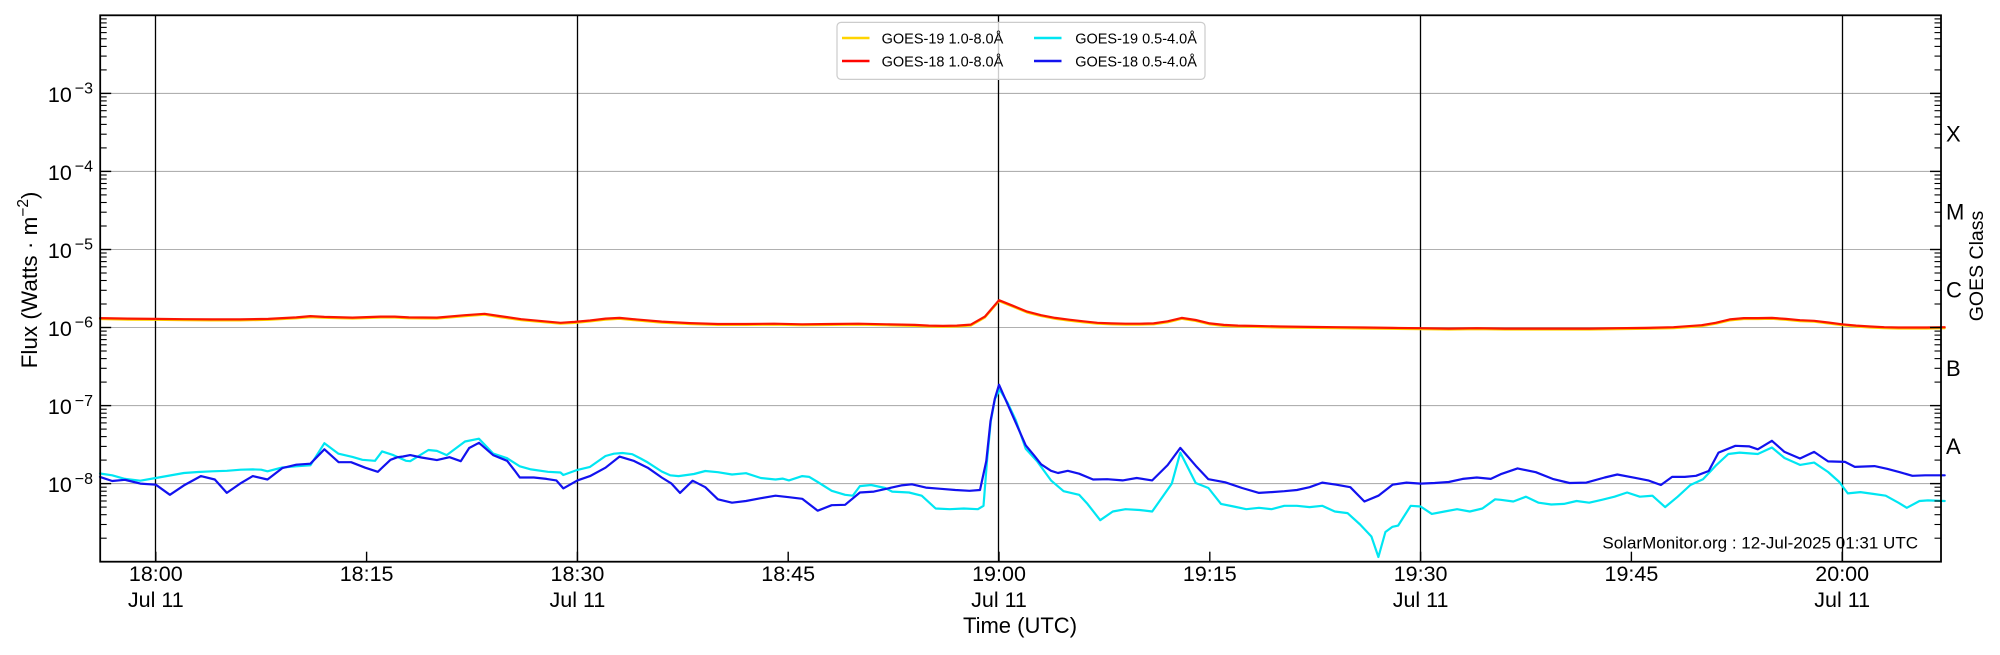 This screenshot has height=655, width=2000. What do you see at coordinates (156, 574) in the screenshot?
I see `svg-text: 18:00` at bounding box center [156, 574].